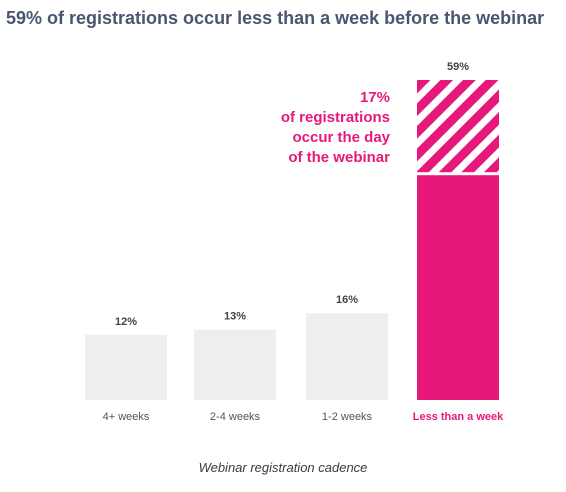 The image size is (566, 492). What do you see at coordinates (126, 322) in the screenshot?
I see `bar-value-label: 12%` at bounding box center [126, 322].